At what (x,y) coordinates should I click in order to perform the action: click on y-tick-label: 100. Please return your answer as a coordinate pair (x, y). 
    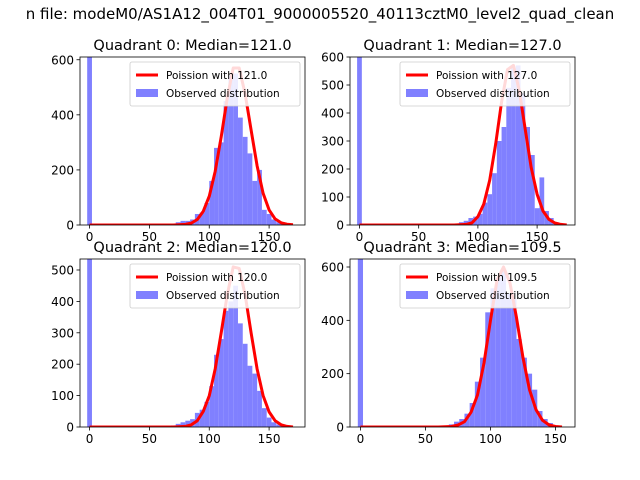
    Looking at the image, I should click on (332, 198).